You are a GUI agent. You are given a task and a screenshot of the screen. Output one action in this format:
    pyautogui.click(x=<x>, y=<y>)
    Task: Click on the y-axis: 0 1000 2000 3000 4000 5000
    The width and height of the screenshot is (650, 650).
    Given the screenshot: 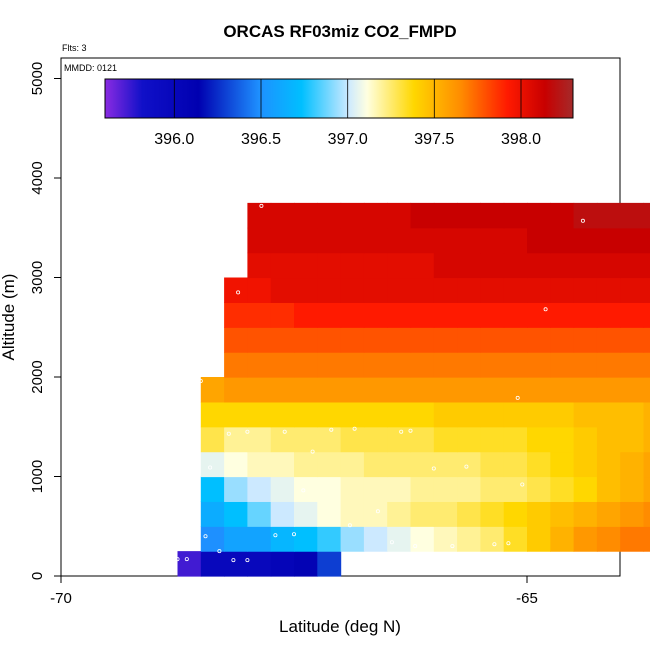 What is the action you would take?
    pyautogui.click(x=45, y=321)
    